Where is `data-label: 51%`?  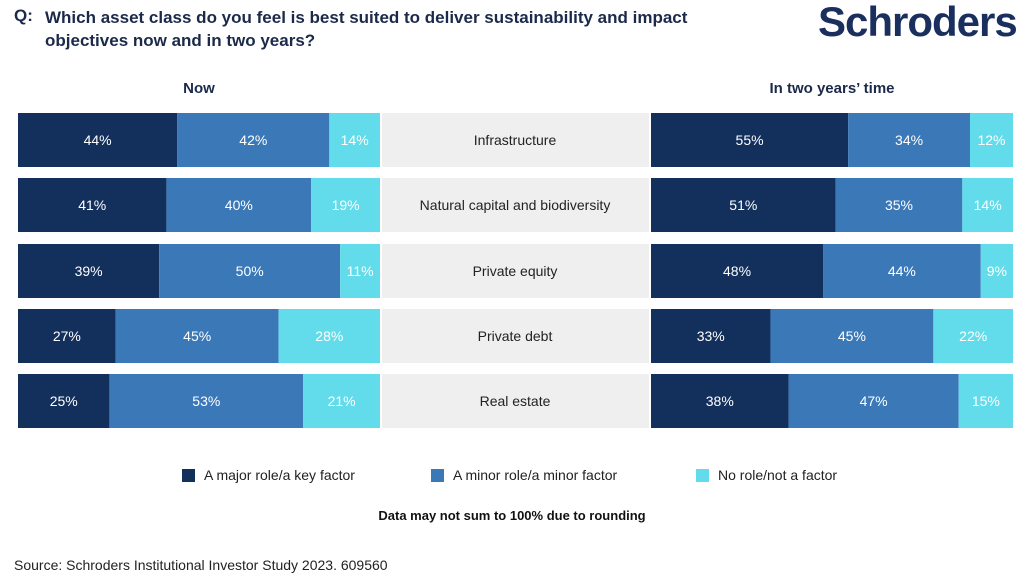 data-label: 51% is located at coordinates (743, 205).